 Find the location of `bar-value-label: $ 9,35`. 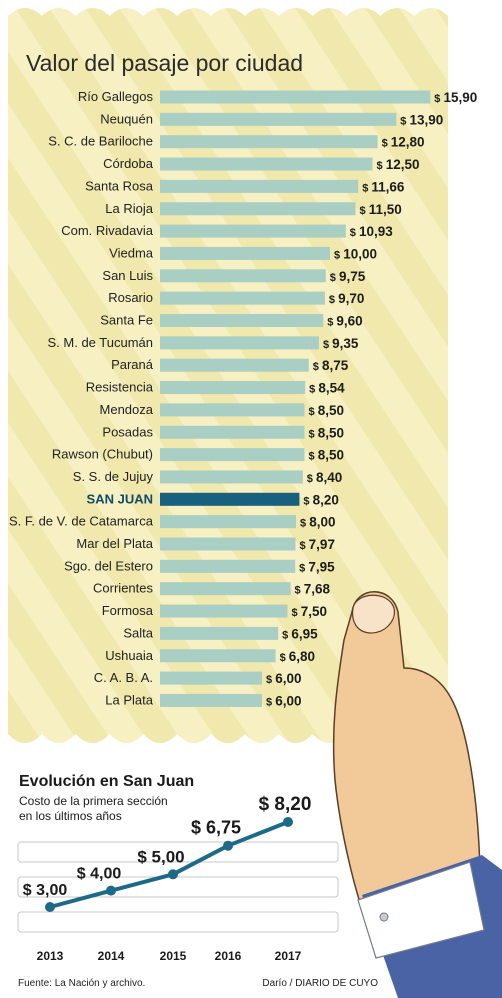

bar-value-label: $ 9,35 is located at coordinates (341, 343).